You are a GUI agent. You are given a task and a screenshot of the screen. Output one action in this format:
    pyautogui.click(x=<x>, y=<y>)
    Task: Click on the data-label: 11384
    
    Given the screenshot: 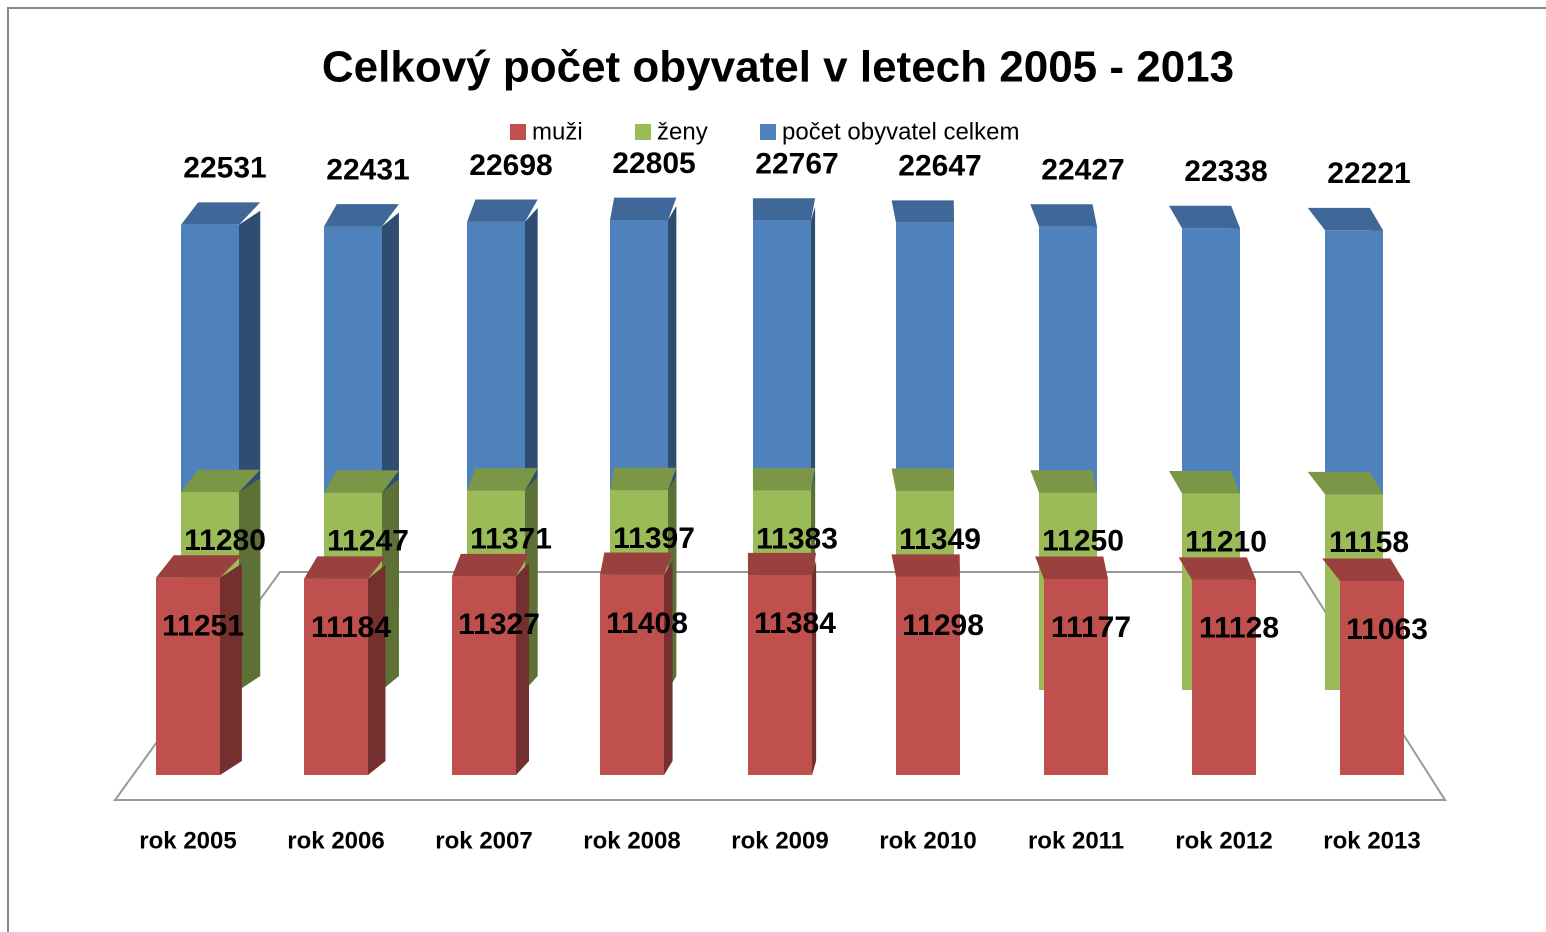 What is the action you would take?
    pyautogui.click(x=795, y=623)
    